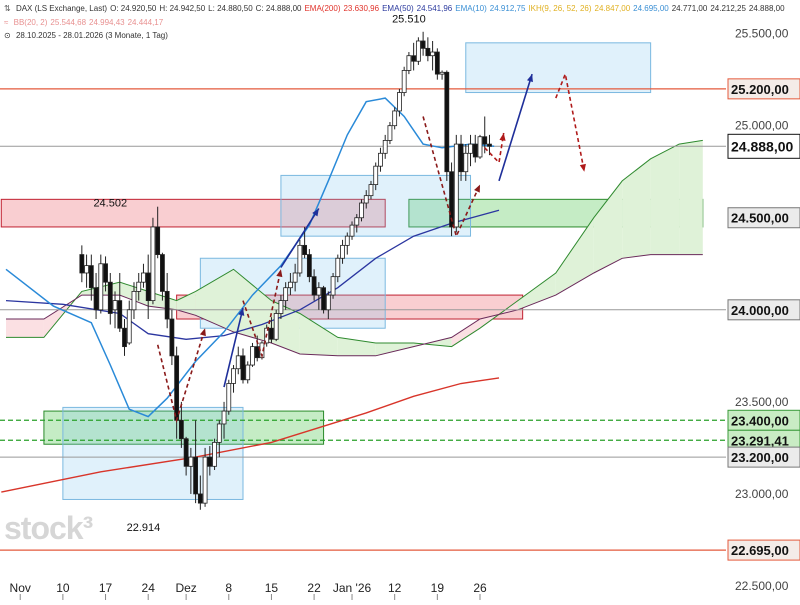  What do you see at coordinates (438, 588) in the screenshot?
I see `x-tick-label: 19` at bounding box center [438, 588].